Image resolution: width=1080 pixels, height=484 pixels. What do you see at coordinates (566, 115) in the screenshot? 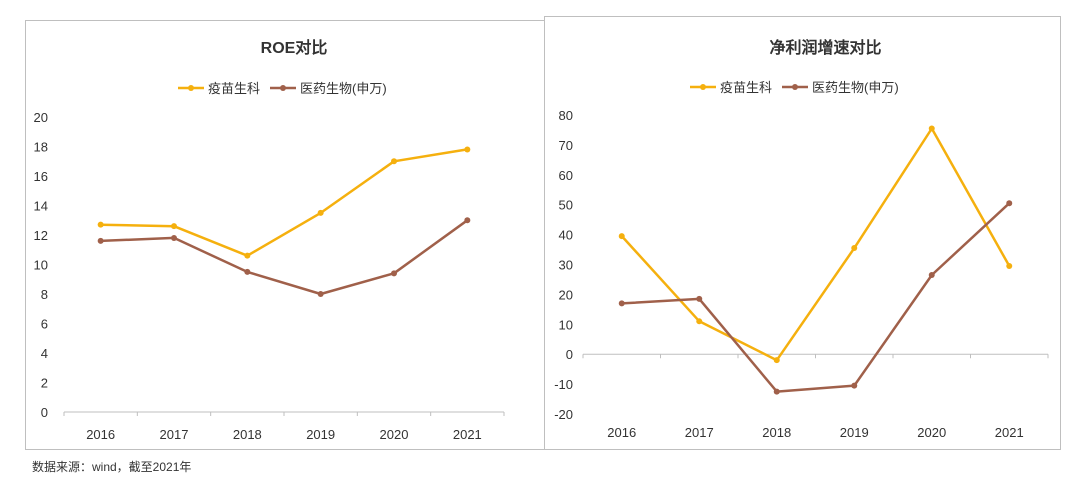
I see `y-tick-label: 80` at bounding box center [566, 115].